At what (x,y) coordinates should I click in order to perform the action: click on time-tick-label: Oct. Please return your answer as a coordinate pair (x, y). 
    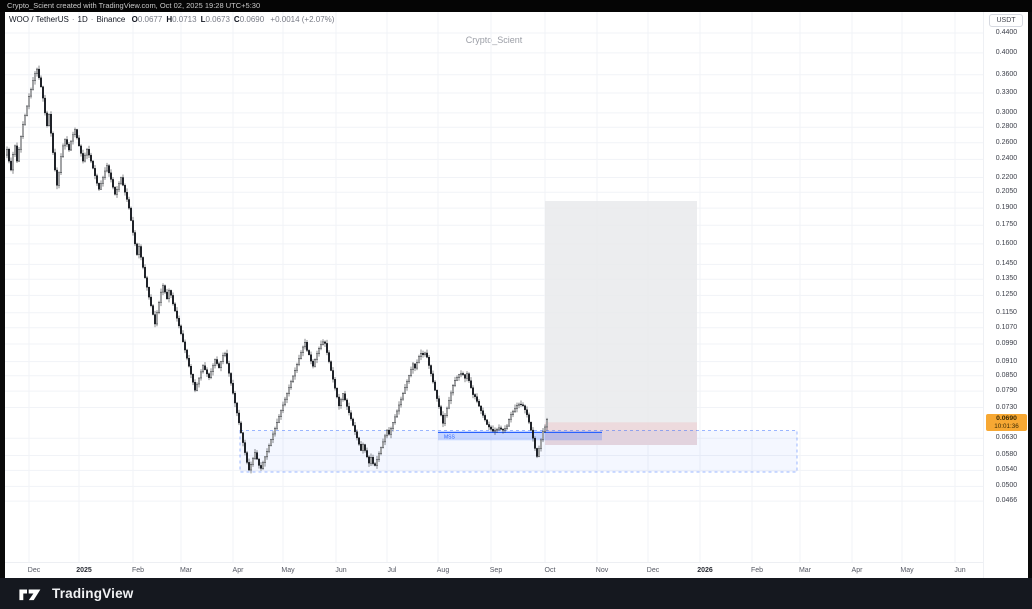
    Looking at the image, I should click on (550, 570).